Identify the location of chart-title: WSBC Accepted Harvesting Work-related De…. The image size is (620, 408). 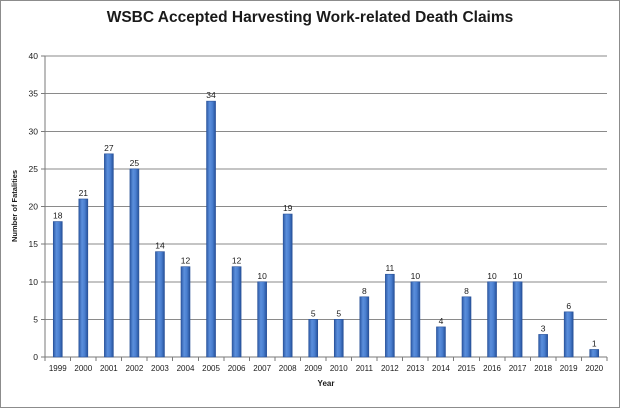
(310, 17).